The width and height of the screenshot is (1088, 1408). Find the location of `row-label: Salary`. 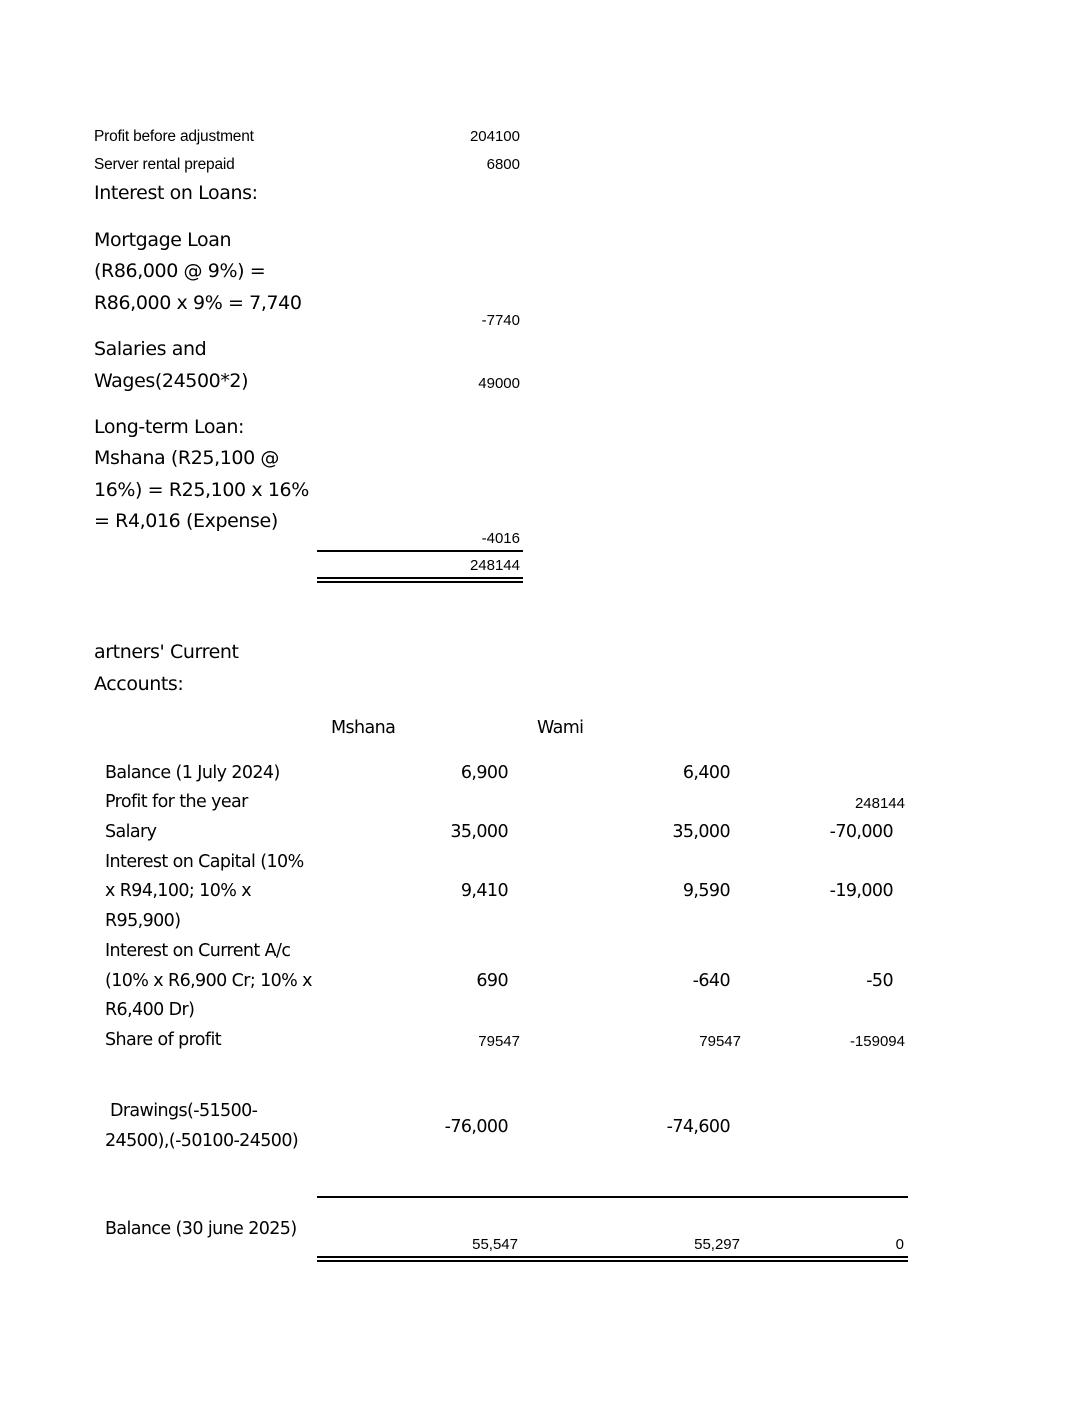

row-label: Salary is located at coordinates (131, 832).